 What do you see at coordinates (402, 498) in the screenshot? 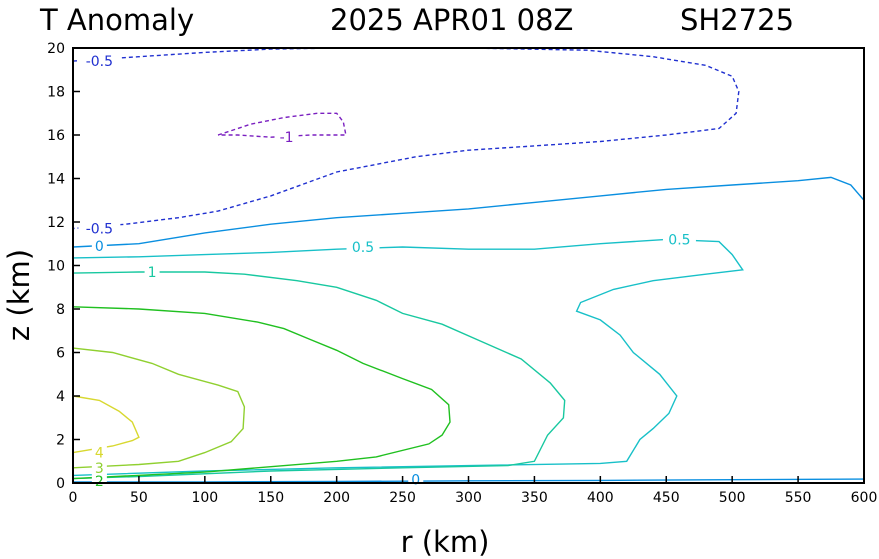
I see `x-tick-label: 250` at bounding box center [402, 498].